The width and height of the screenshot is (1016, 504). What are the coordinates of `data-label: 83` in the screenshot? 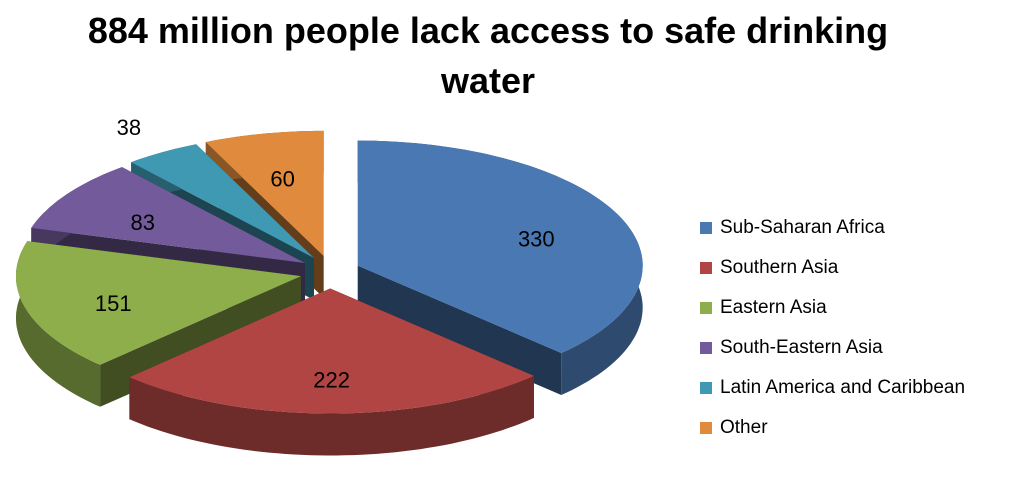 It's located at (142, 222).